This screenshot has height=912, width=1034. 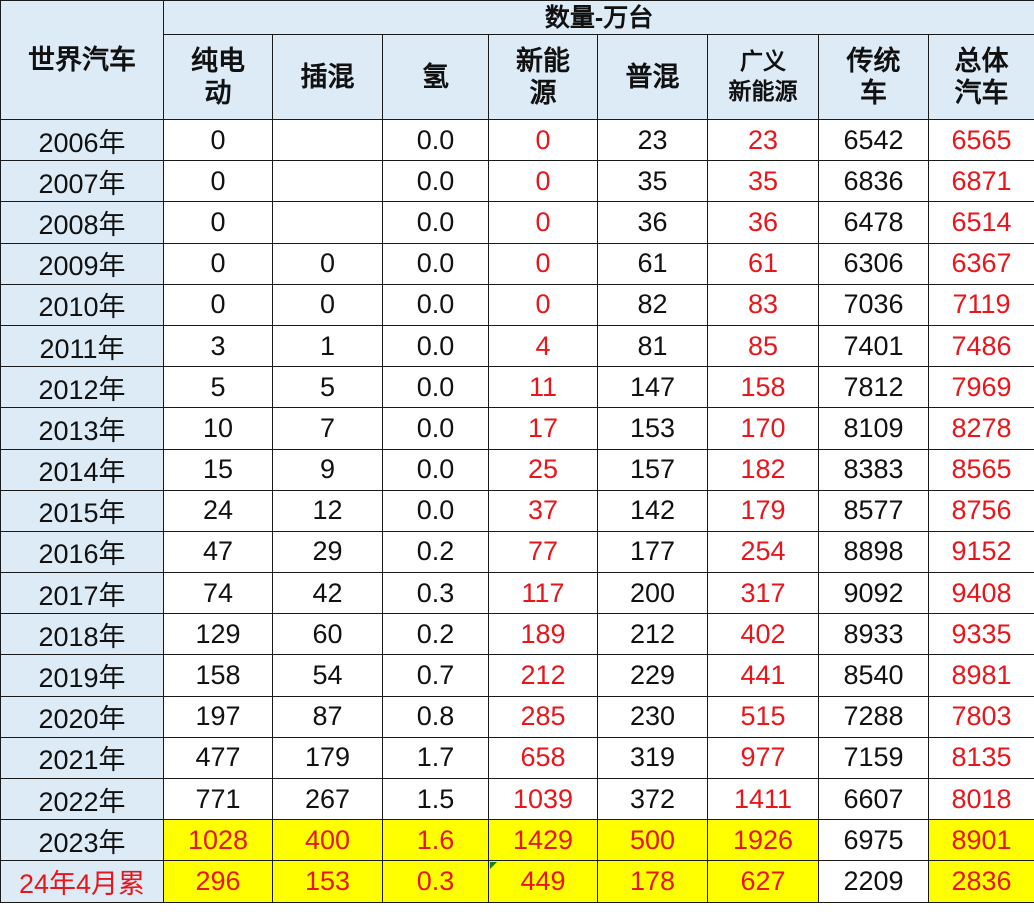 I want to click on table-cell: 170, so click(x=763, y=428).